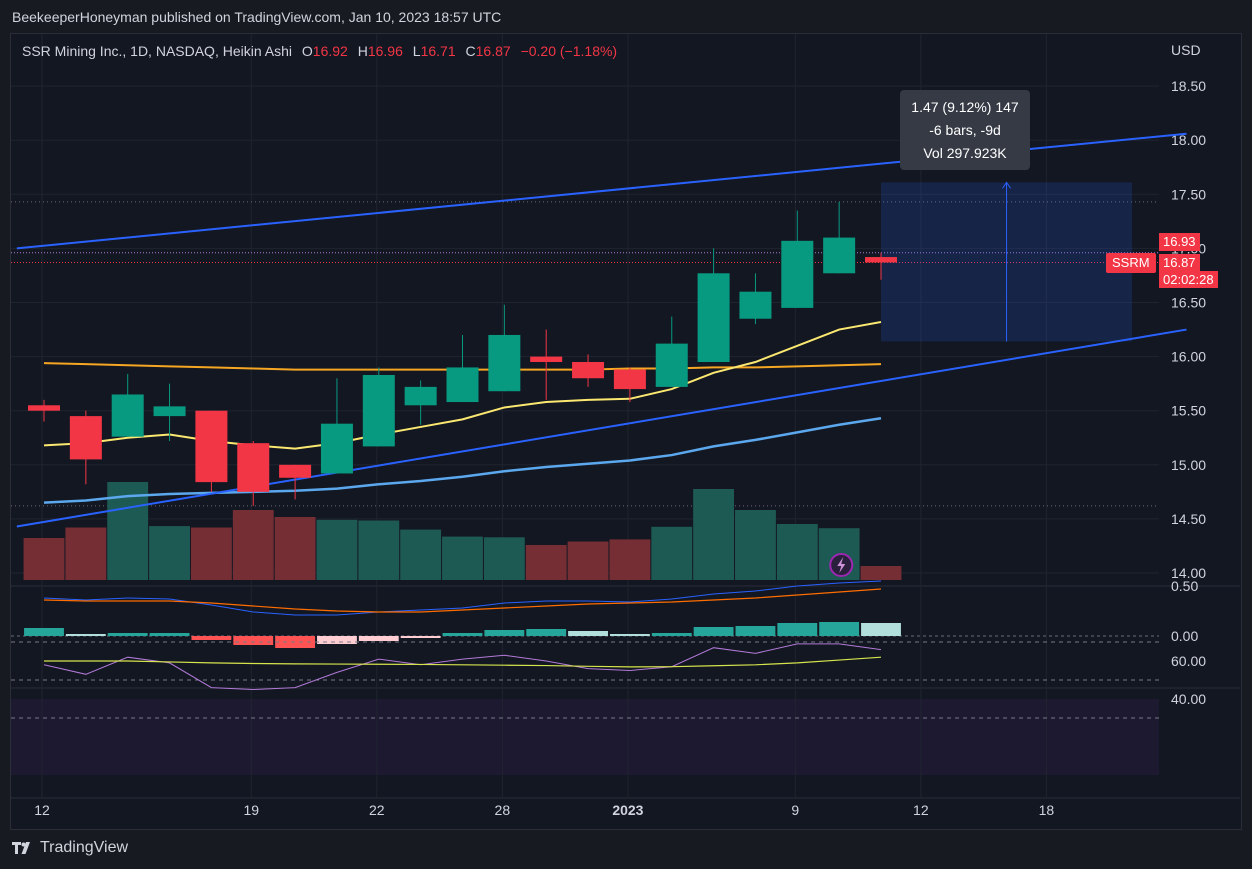  What do you see at coordinates (1006, 185) in the screenshot?
I see `measure-arrow-head` at bounding box center [1006, 185].